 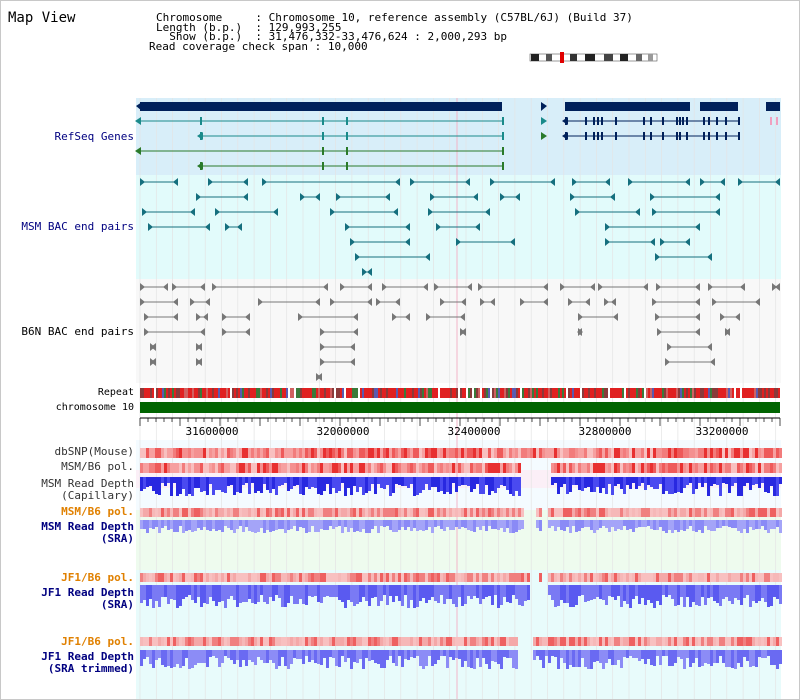 I want to click on refseq-gene-models, so click(x=457, y=136).